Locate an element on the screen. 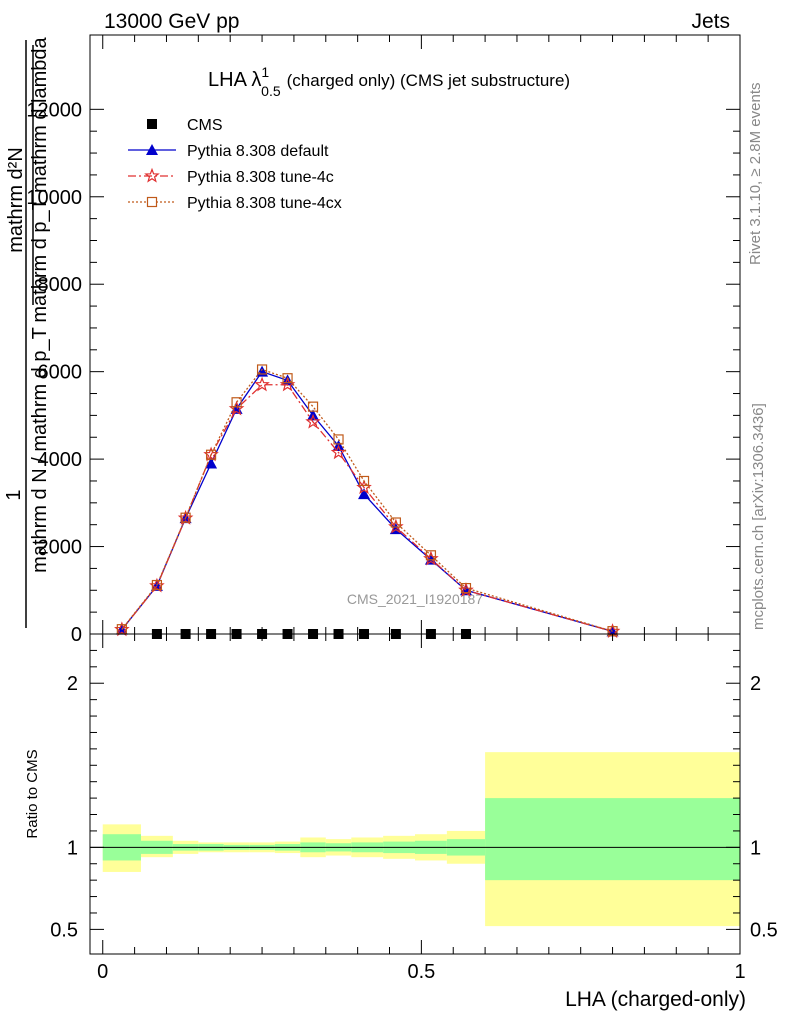  rivet-label: Rivet 3.1.10, ≥ 2.8M events is located at coordinates (755, 174).